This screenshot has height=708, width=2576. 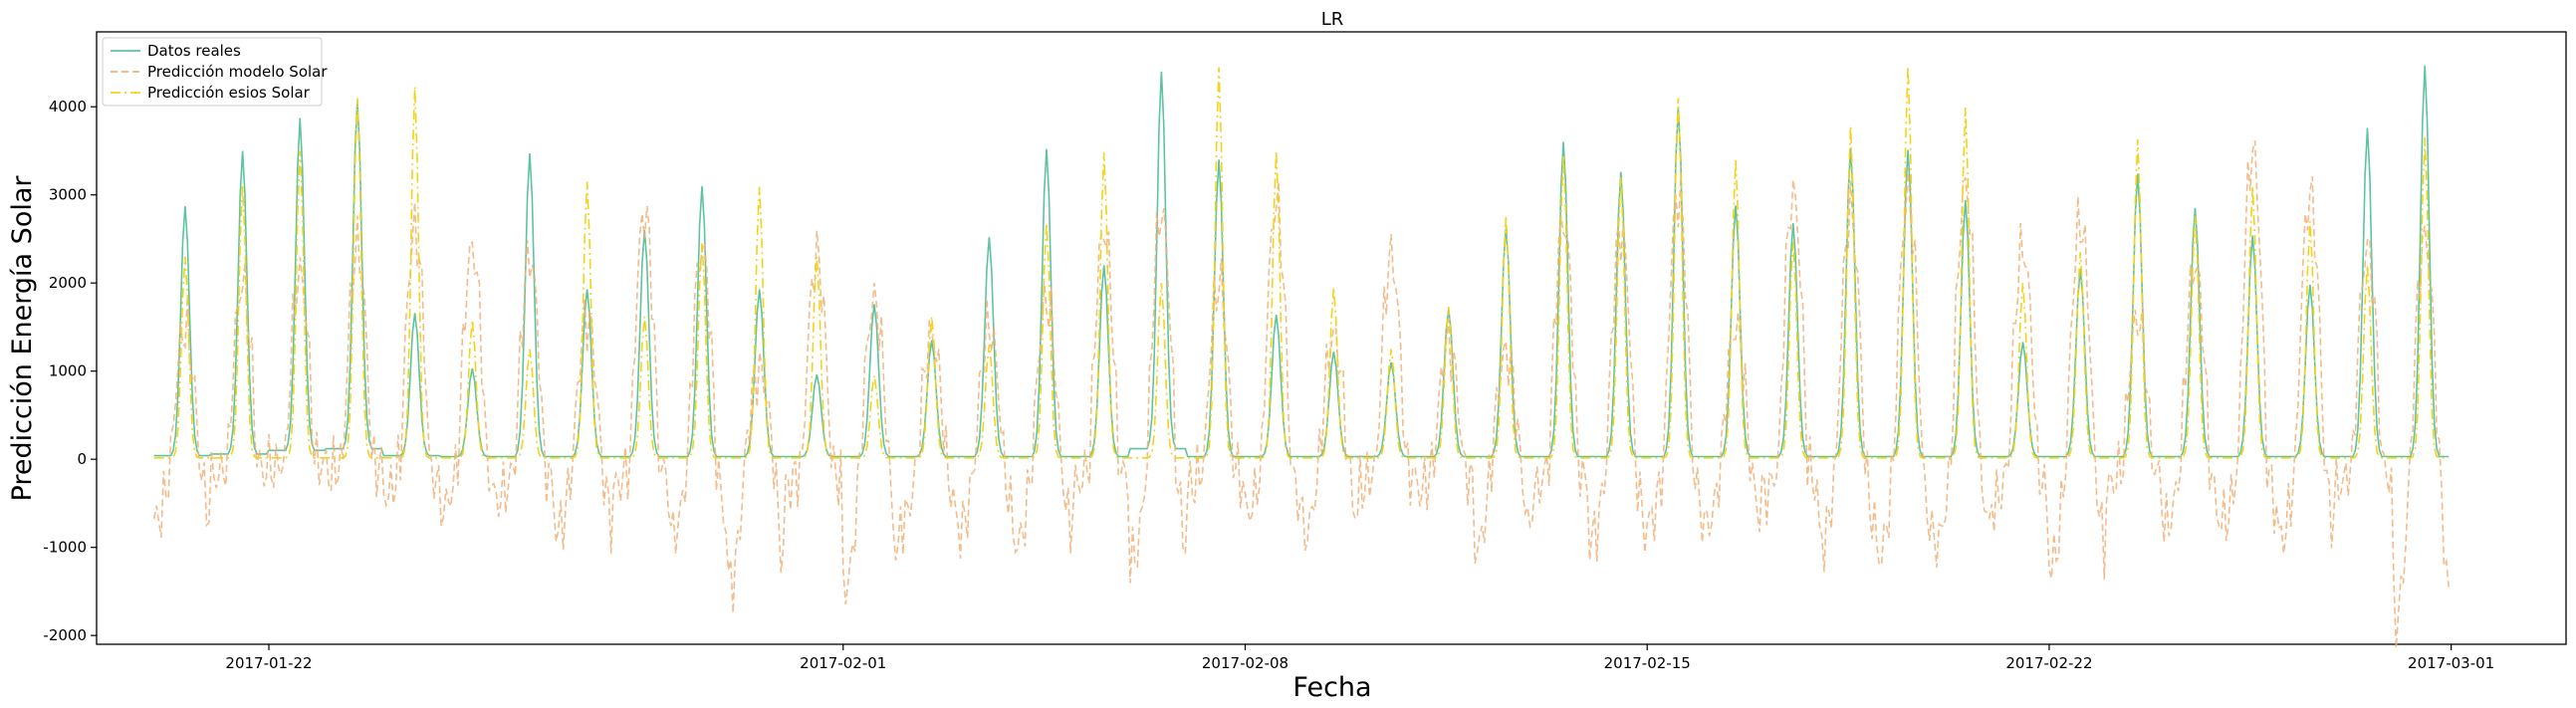 What do you see at coordinates (194, 51) in the screenshot?
I see `legend-label: Datos reales` at bounding box center [194, 51].